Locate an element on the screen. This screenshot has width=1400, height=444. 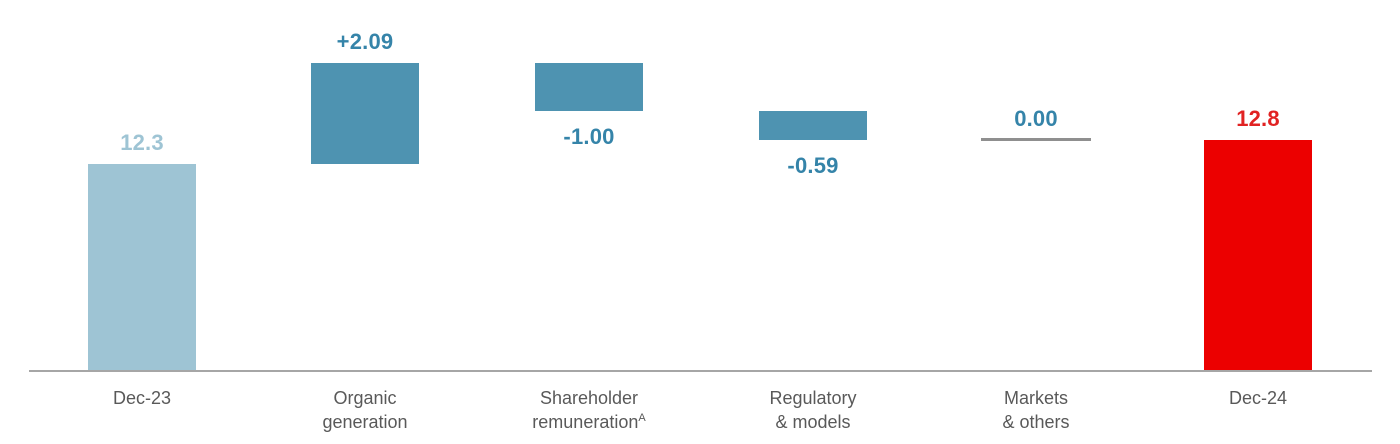
bar-organic-generation is located at coordinates (365, 113).